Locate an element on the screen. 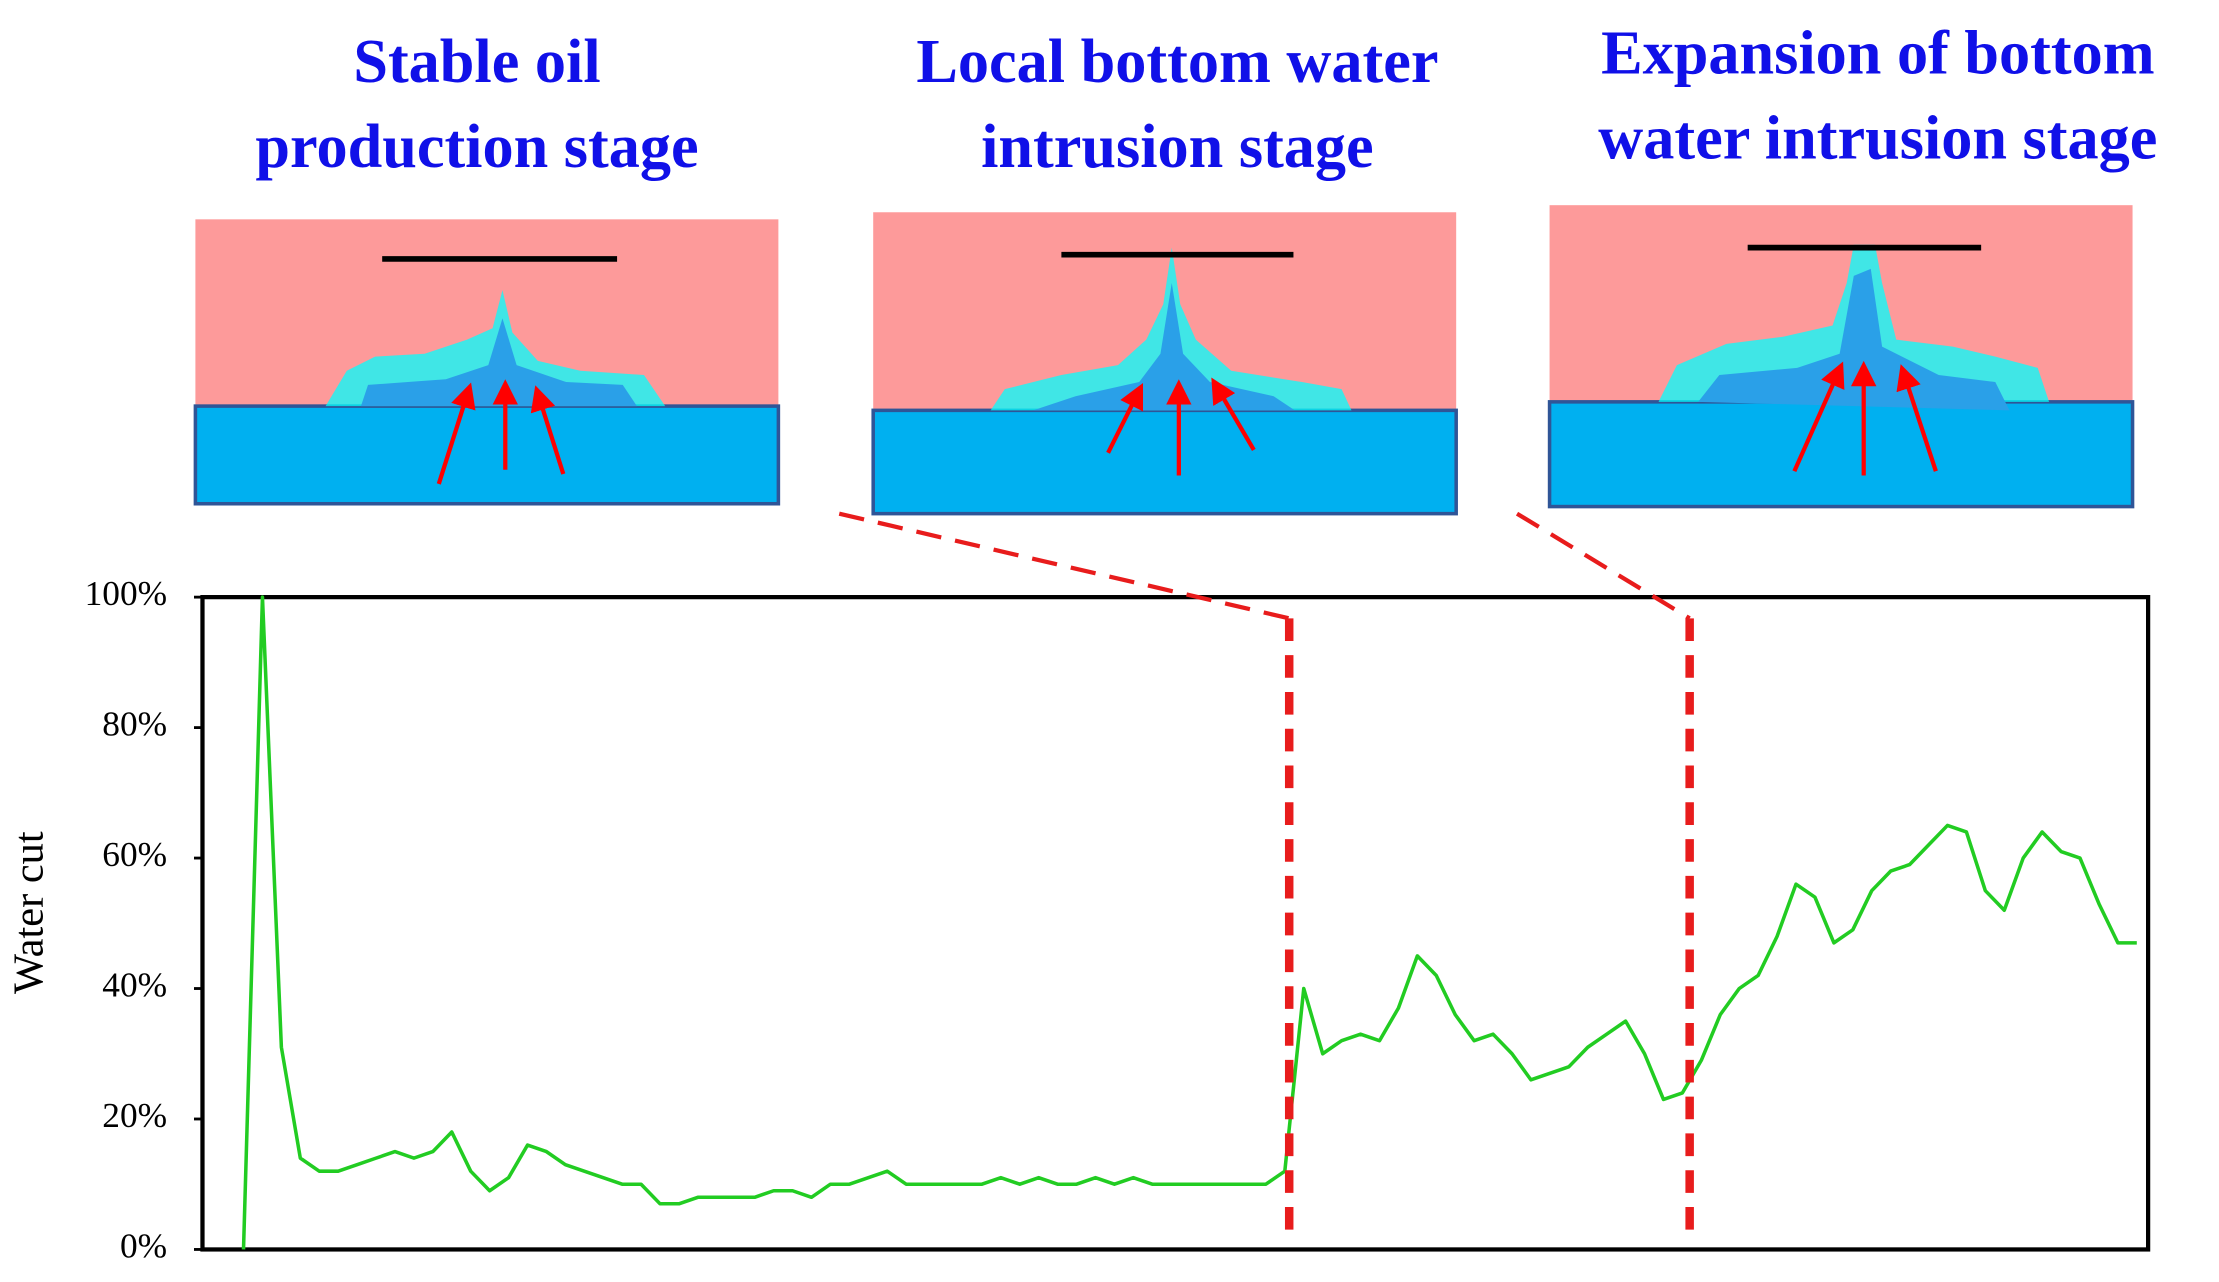 The image size is (2219, 1282). stage-title: Local bottom water is located at coordinates (1177, 62).